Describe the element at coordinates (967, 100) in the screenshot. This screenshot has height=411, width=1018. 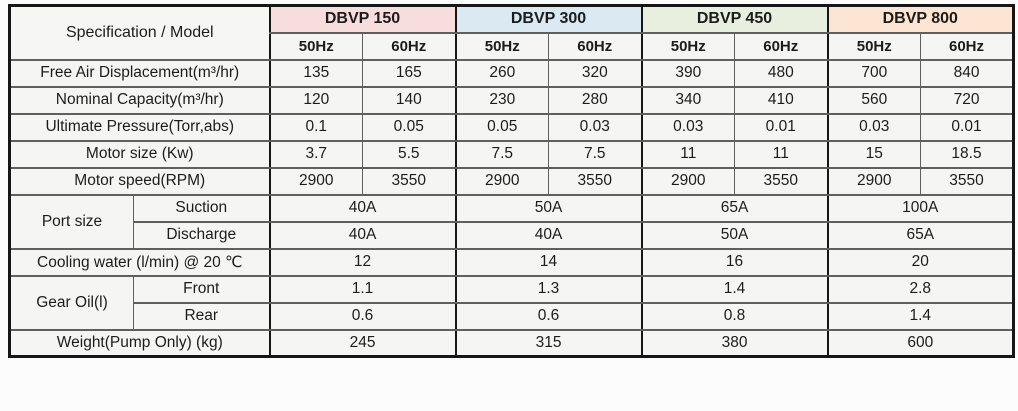
I see `value-cell: 720` at that location.